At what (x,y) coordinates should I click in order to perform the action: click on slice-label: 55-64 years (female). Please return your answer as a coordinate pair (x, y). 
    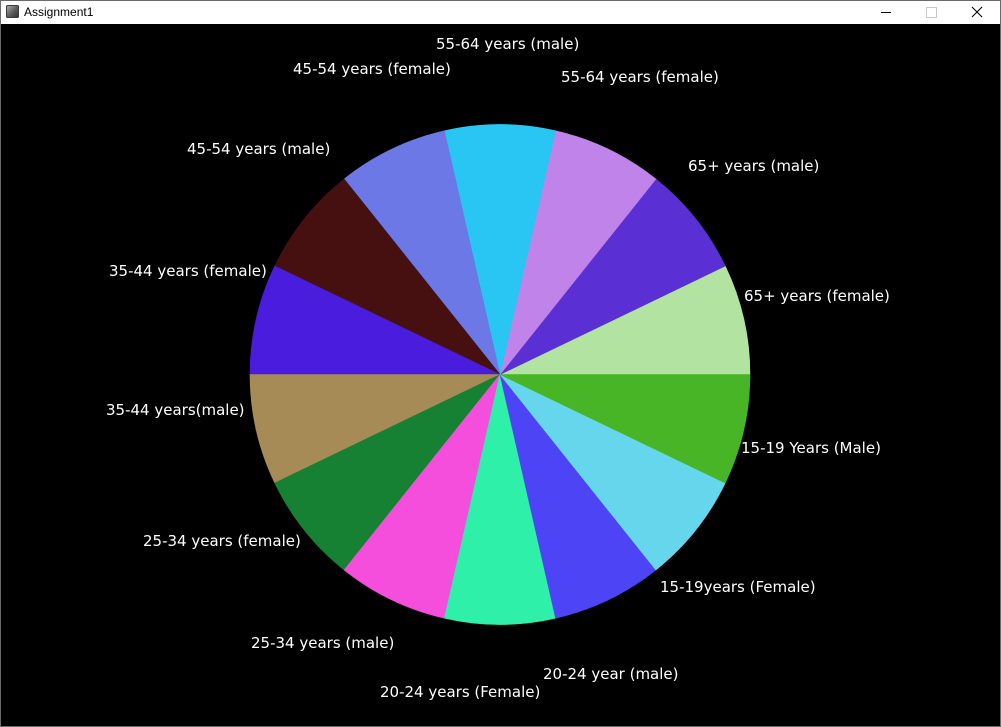
    Looking at the image, I should click on (640, 77).